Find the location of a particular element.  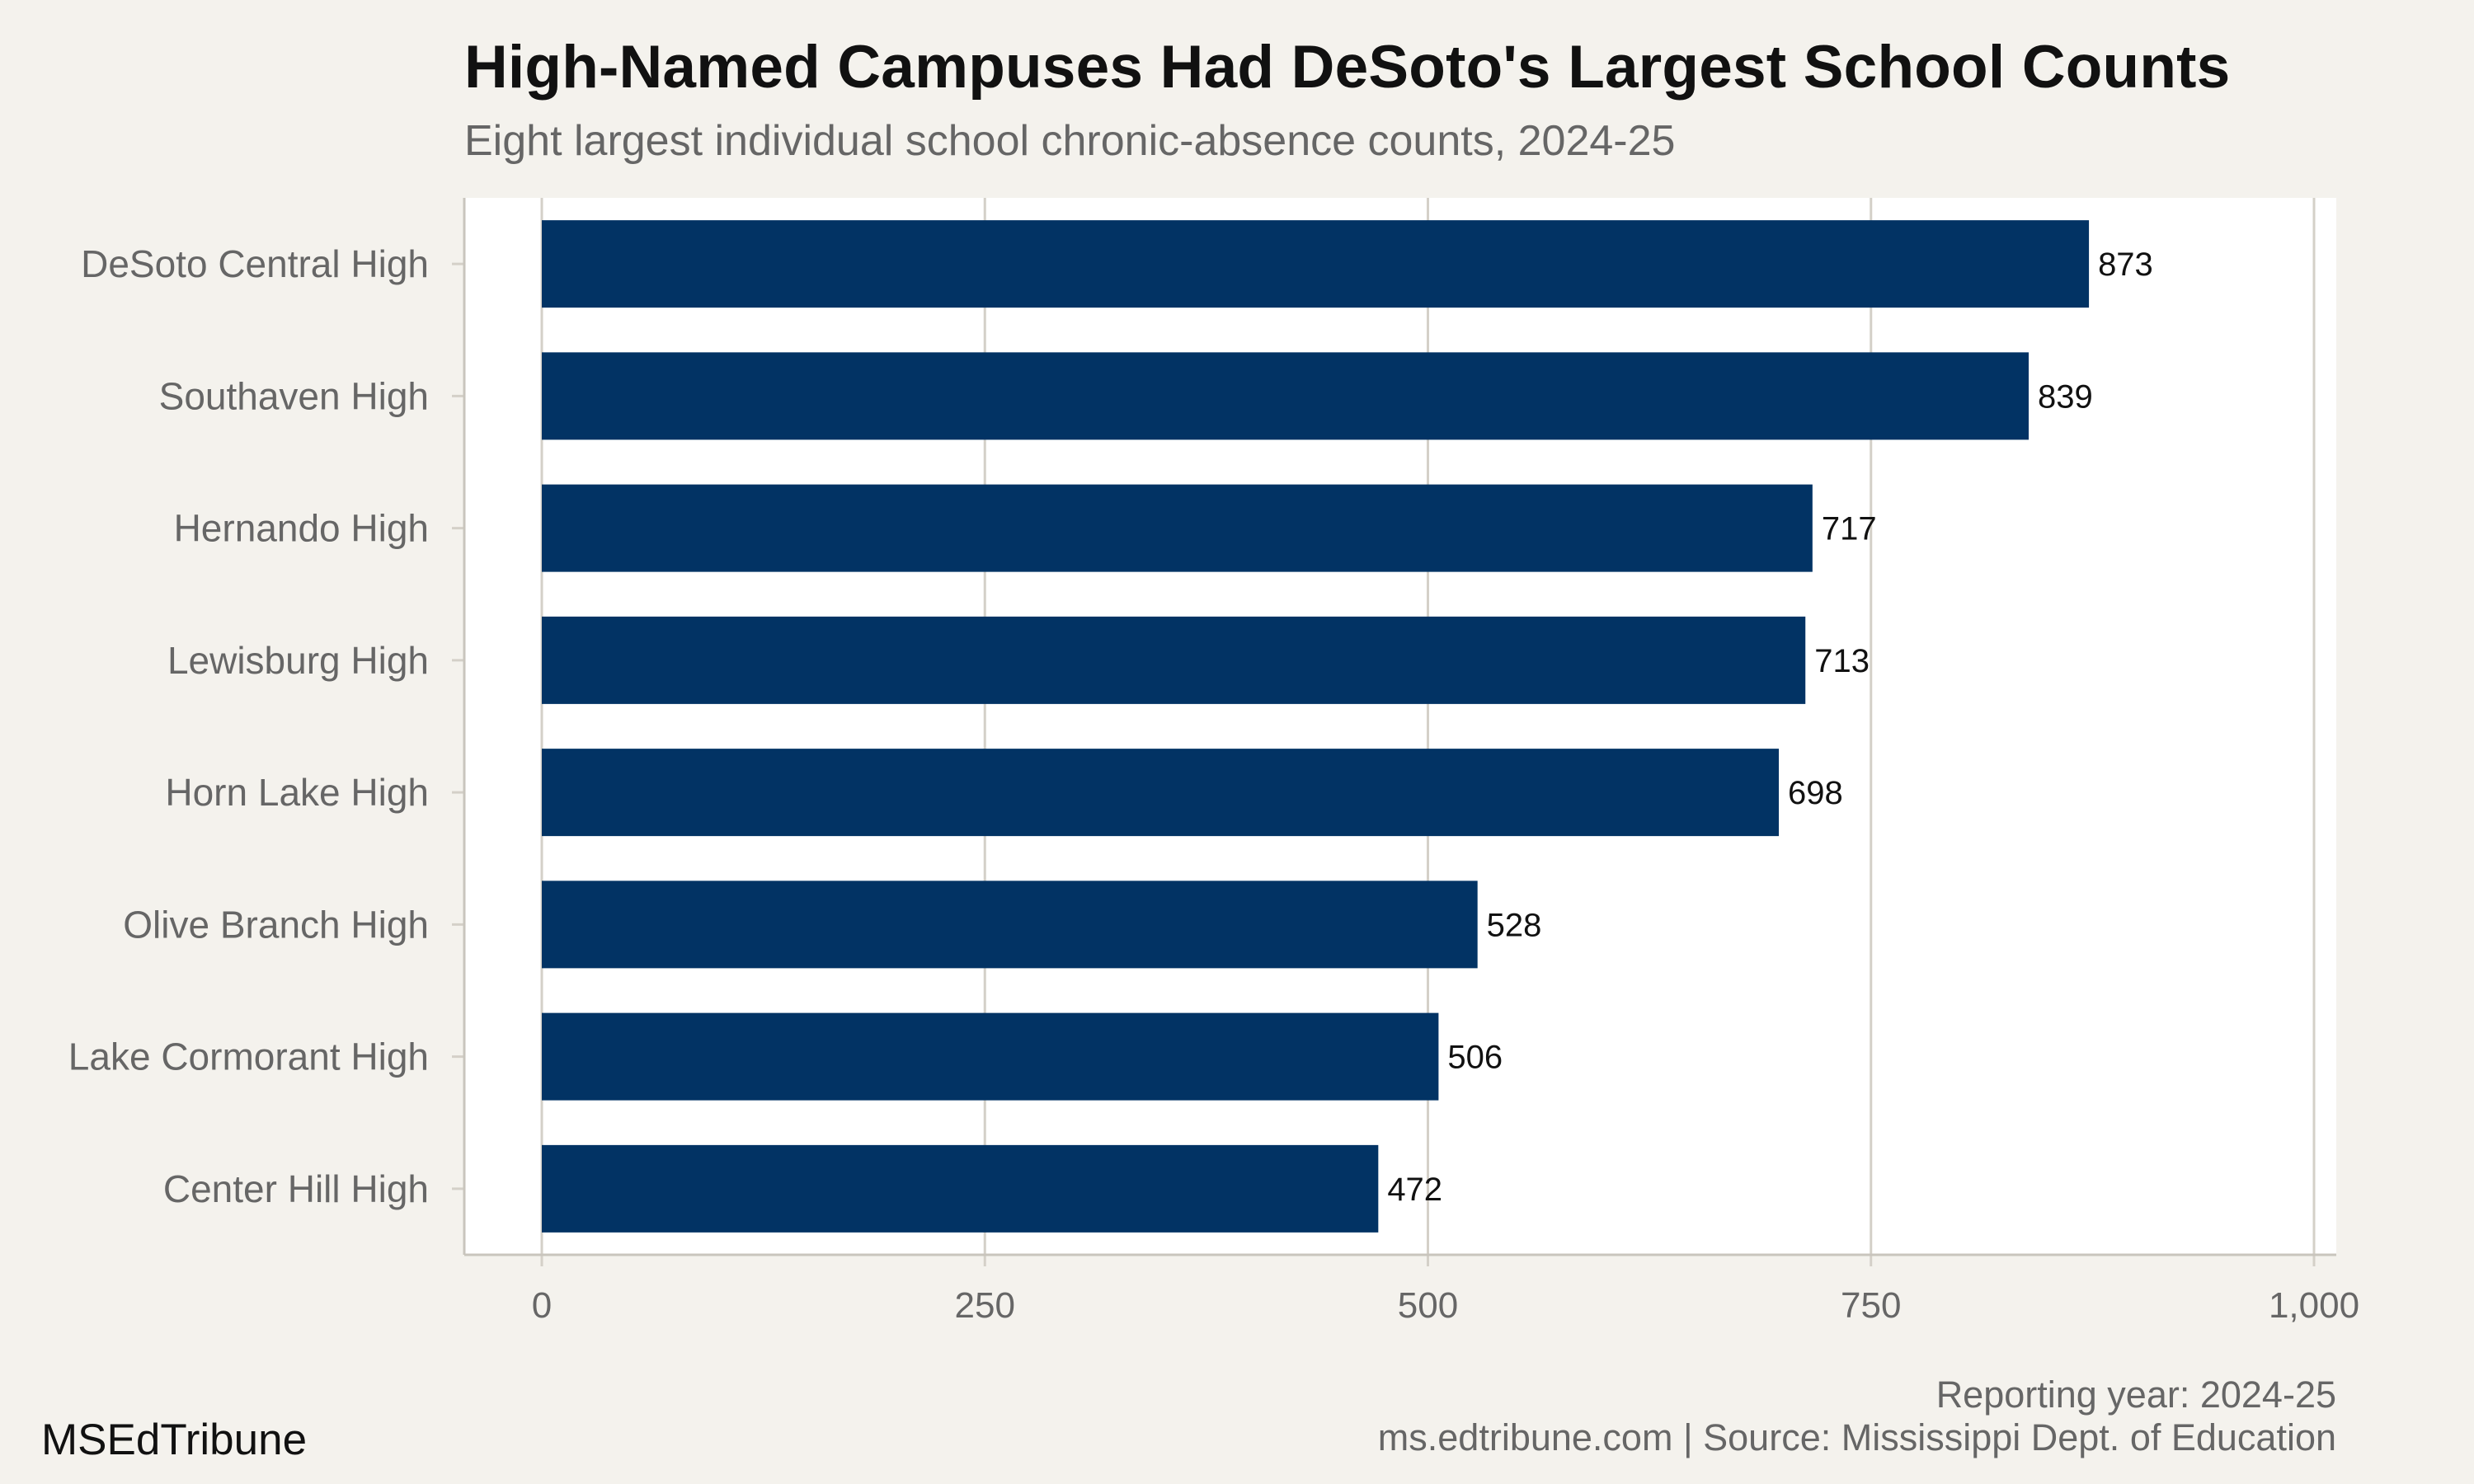

value-label: 839 is located at coordinates (2065, 396).